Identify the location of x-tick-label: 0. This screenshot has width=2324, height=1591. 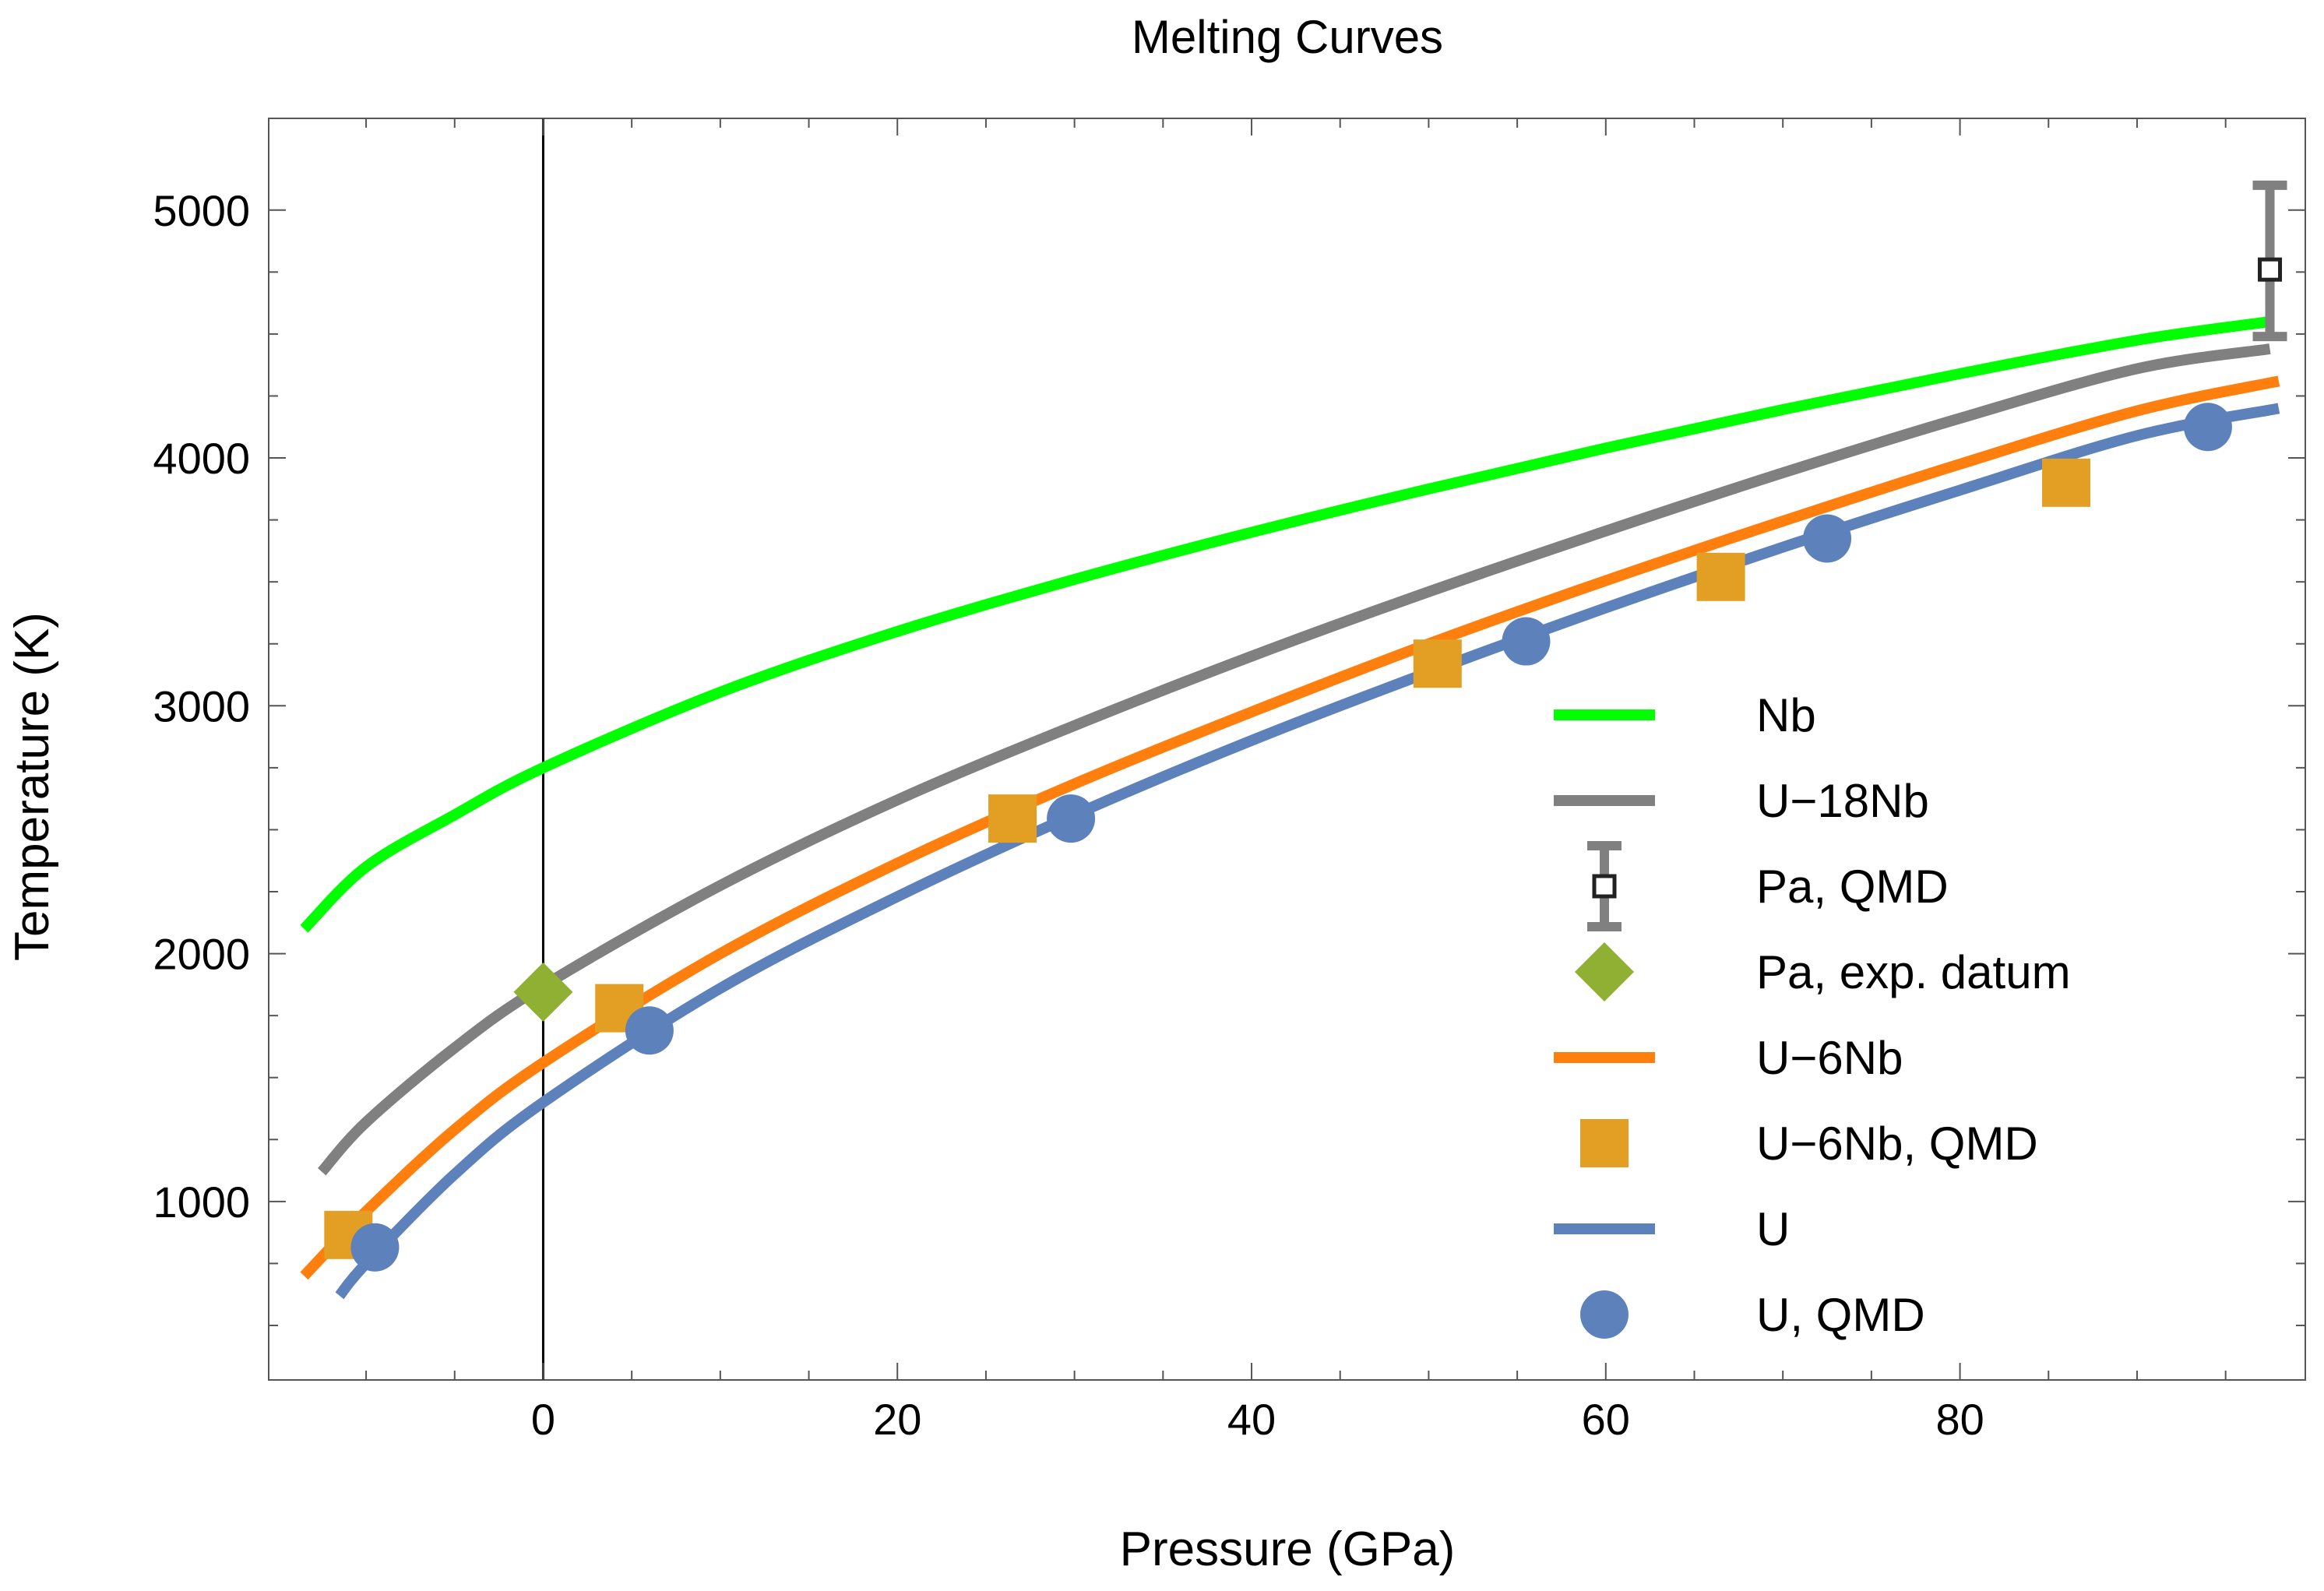
(543, 1419).